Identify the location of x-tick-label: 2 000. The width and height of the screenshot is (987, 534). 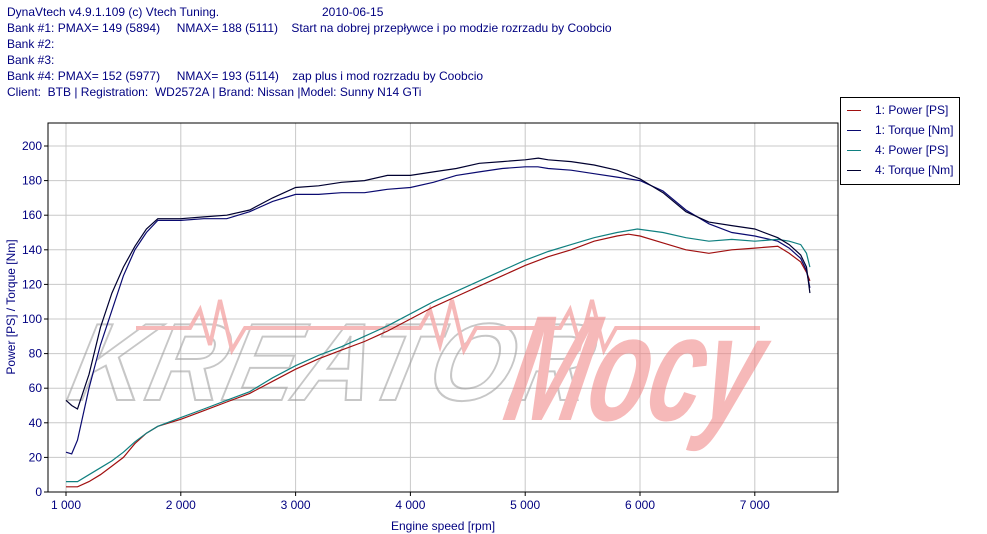
(181, 505).